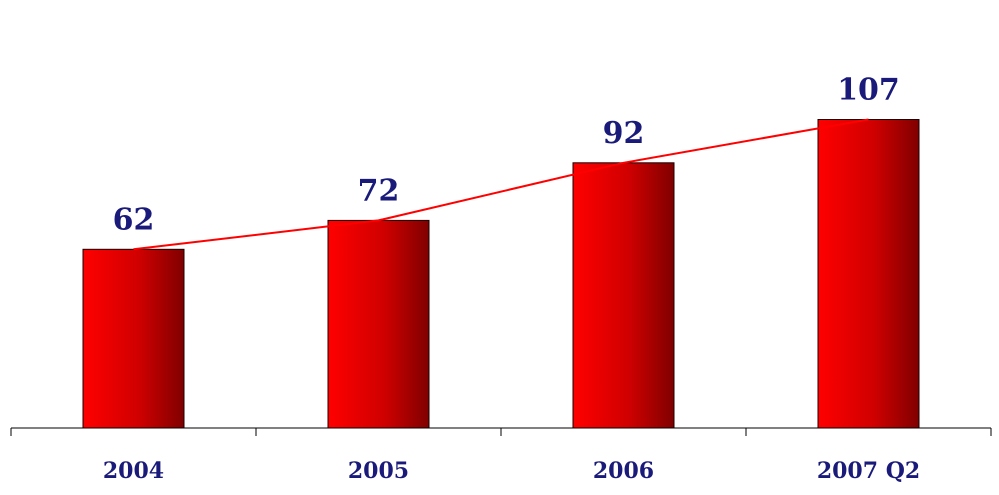  Describe the element at coordinates (868, 274) in the screenshot. I see `bar-2007-q2` at that location.